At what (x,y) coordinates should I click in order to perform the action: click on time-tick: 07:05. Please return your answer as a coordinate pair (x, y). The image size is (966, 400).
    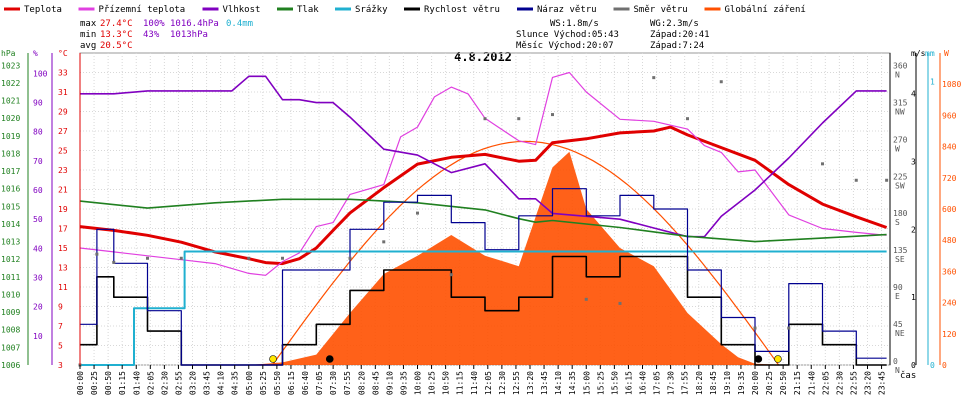
    Looking at the image, I should click on (319, 383).